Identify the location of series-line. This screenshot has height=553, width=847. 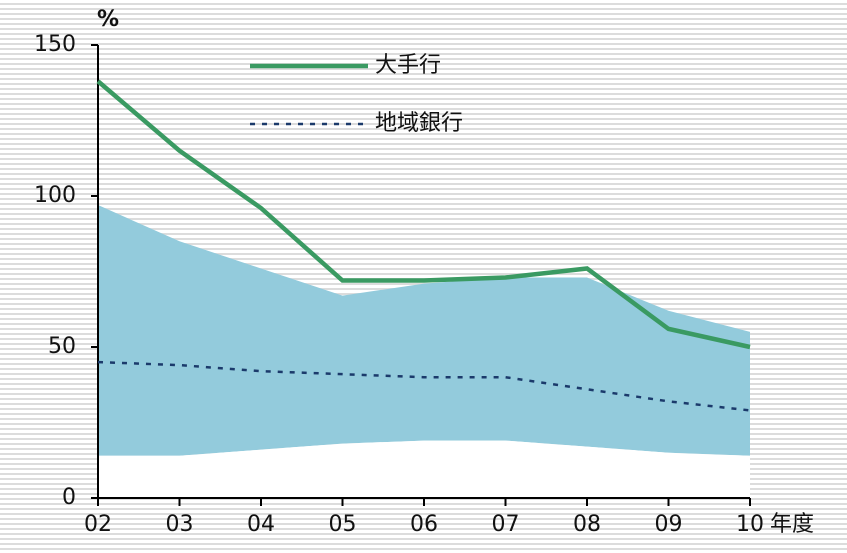
(424, 386).